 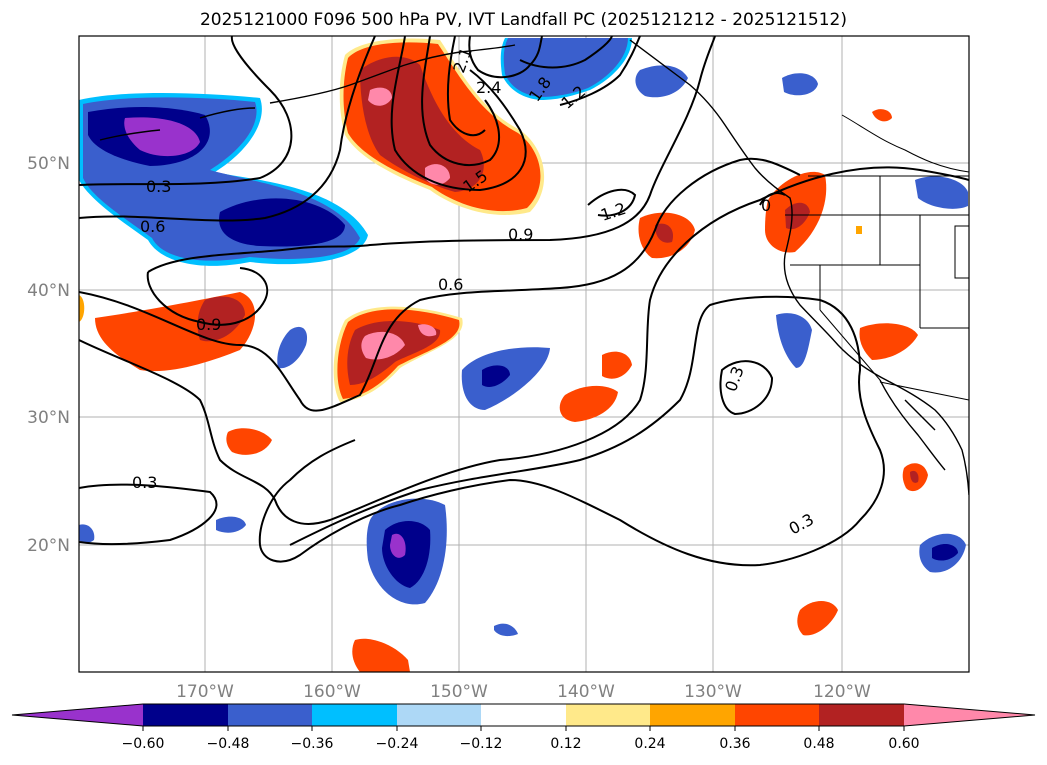 I want to click on lon-label-120w: 120°W, so click(x=842, y=692).